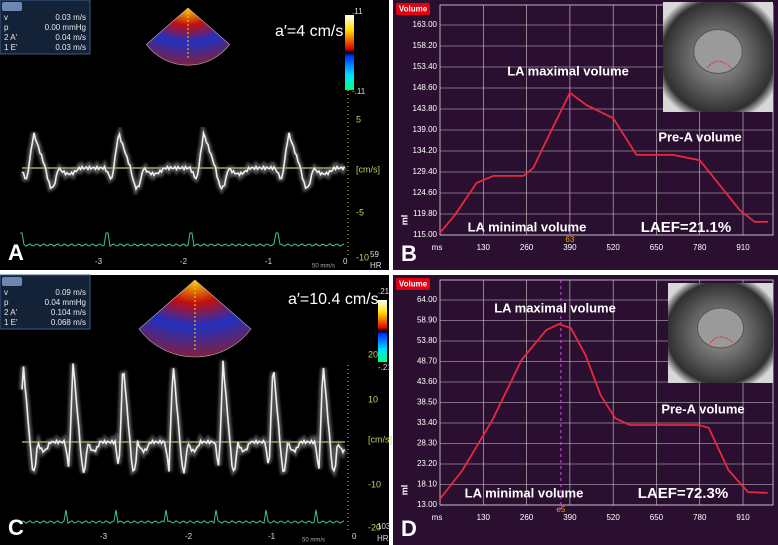 Image resolution: width=778 pixels, height=545 pixels. Describe the element at coordinates (425, 171) in the screenshot. I see `y-tick-label: 129.40` at that location.